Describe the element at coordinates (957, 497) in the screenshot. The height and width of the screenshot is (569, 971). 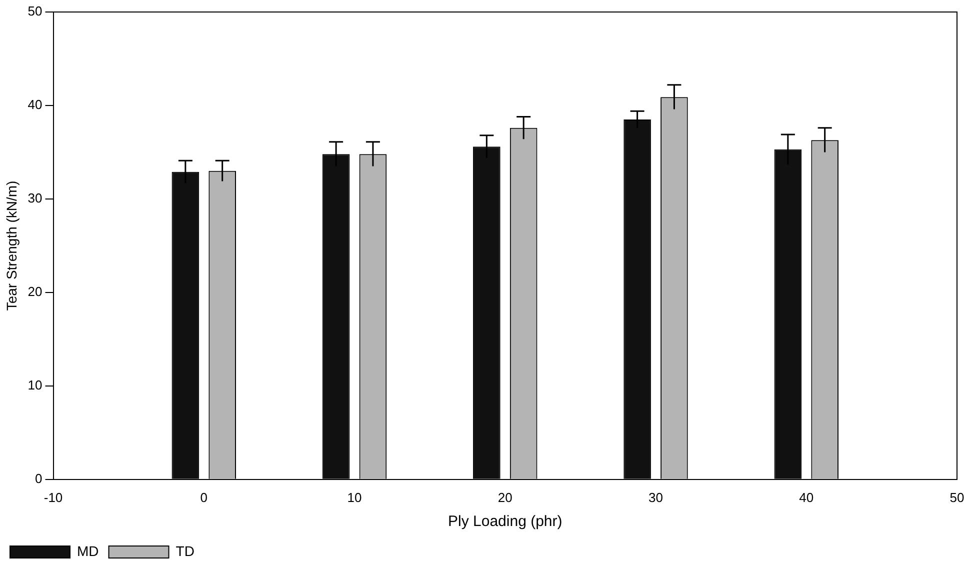
I see `x-tick-label: 50` at that location.